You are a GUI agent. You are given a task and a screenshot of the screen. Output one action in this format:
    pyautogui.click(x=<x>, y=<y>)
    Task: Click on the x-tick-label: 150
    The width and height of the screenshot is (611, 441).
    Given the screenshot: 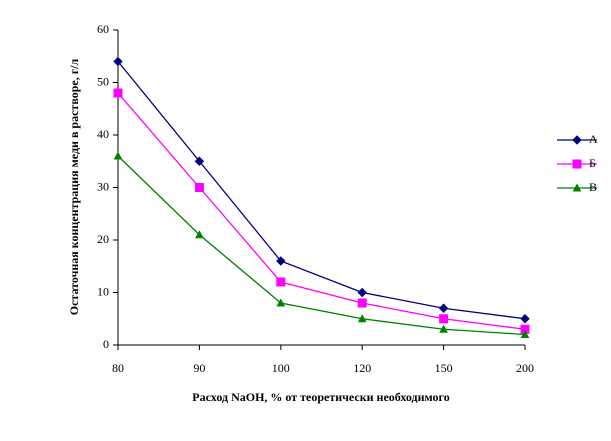 What is the action you would take?
    pyautogui.click(x=444, y=368)
    